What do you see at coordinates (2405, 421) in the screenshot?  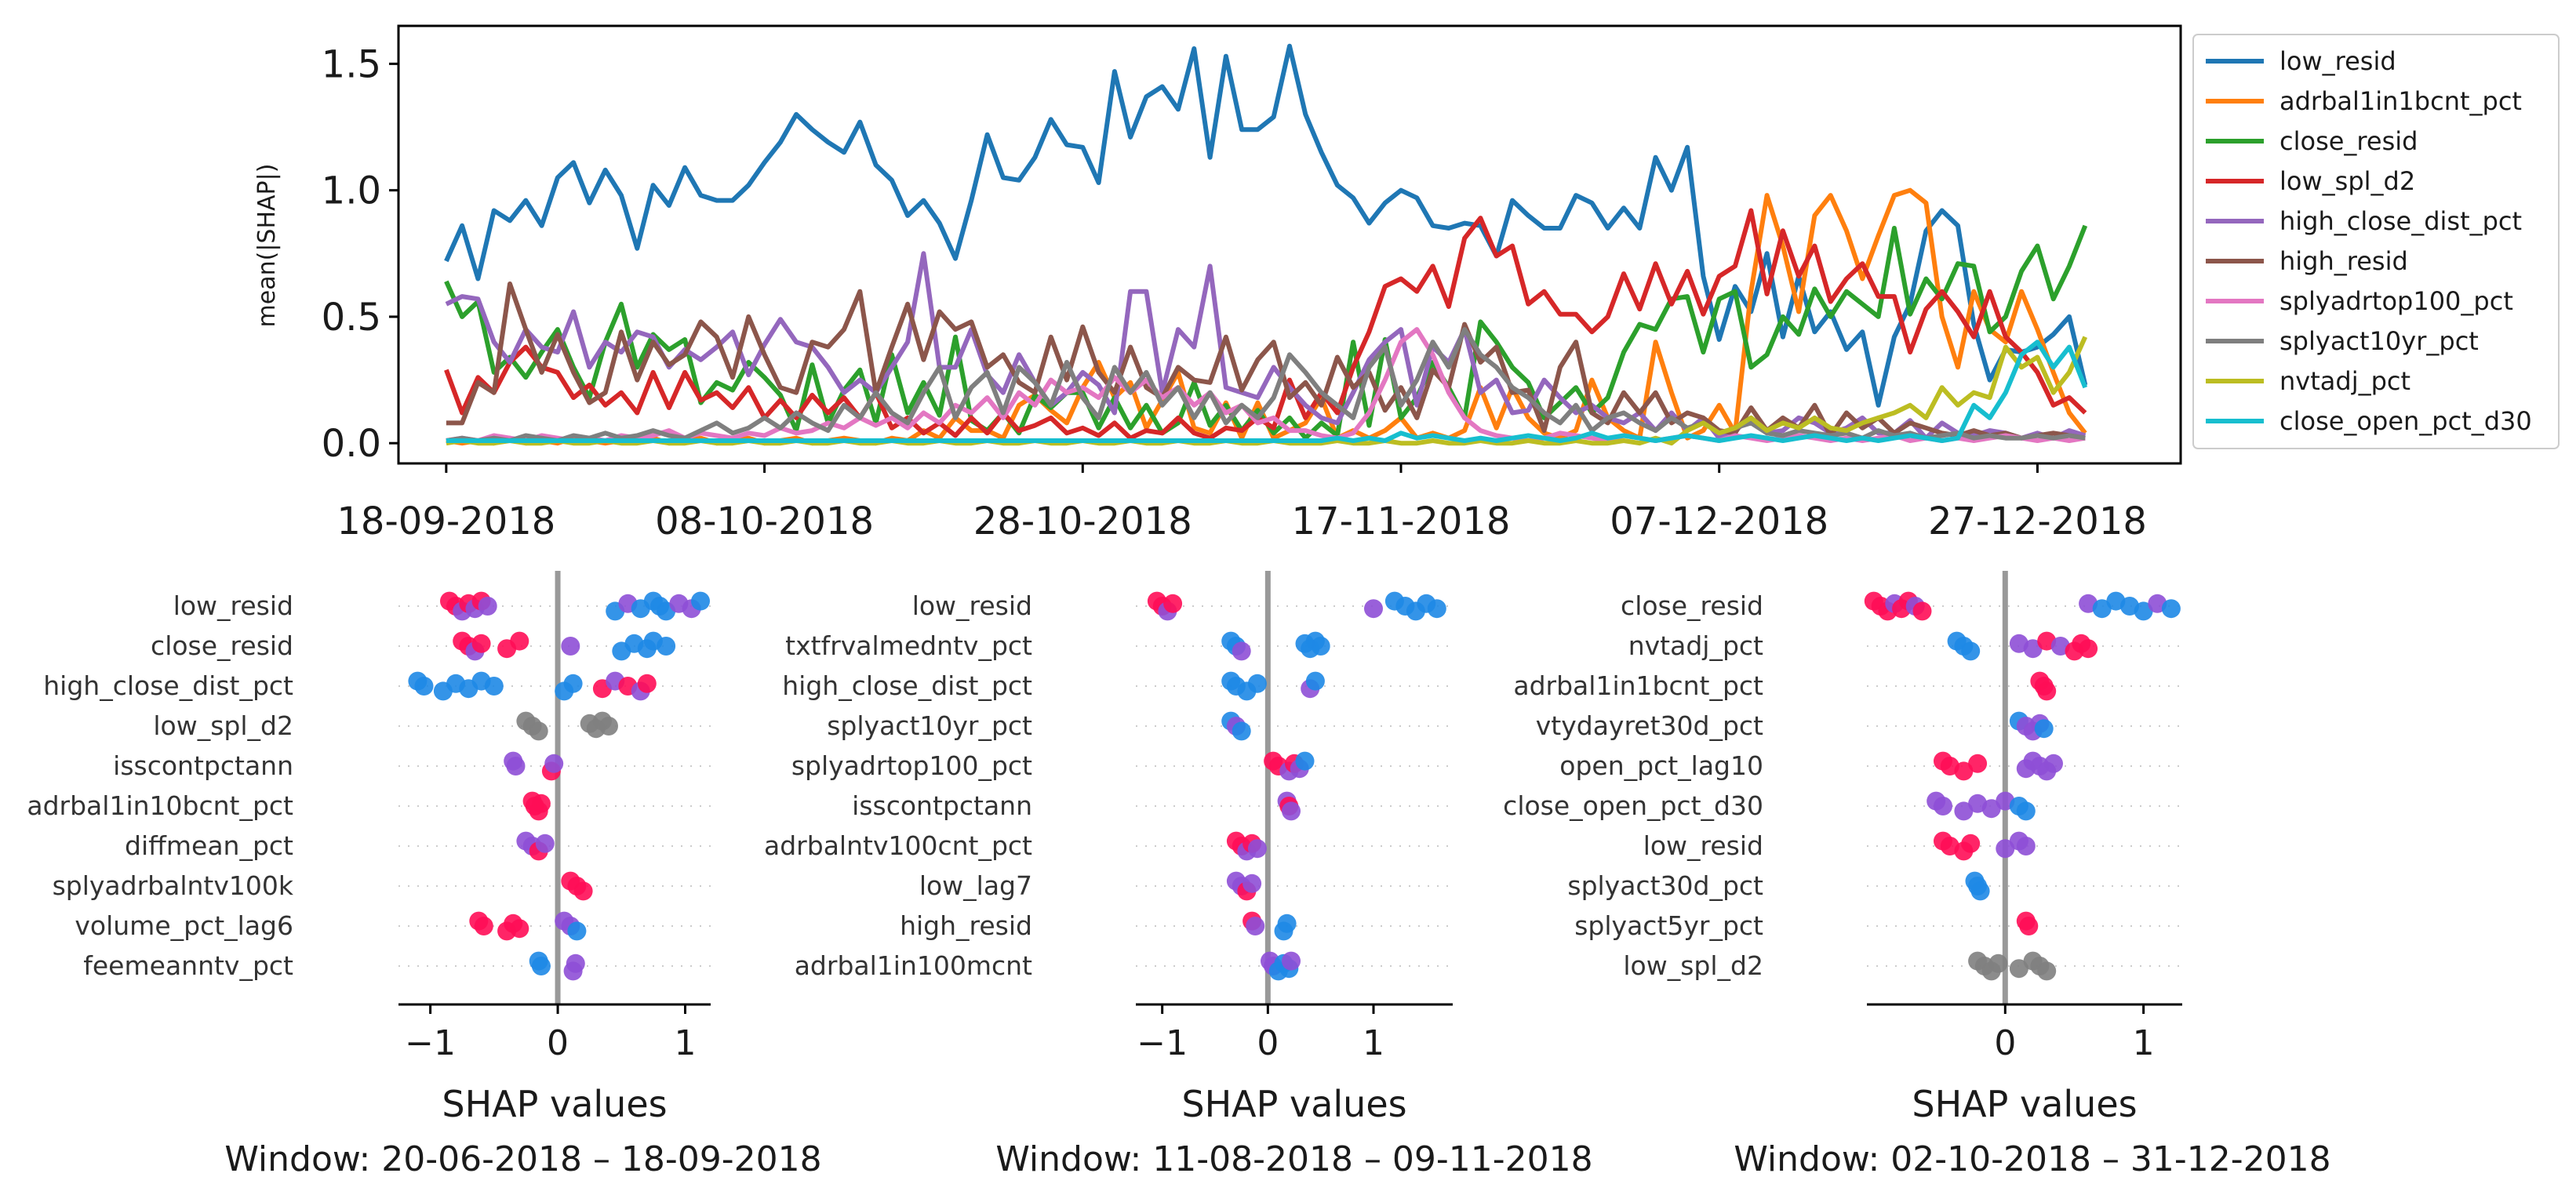 I see `legend-label-close_open_pct_d30: close_open_pct_d30` at bounding box center [2405, 421].